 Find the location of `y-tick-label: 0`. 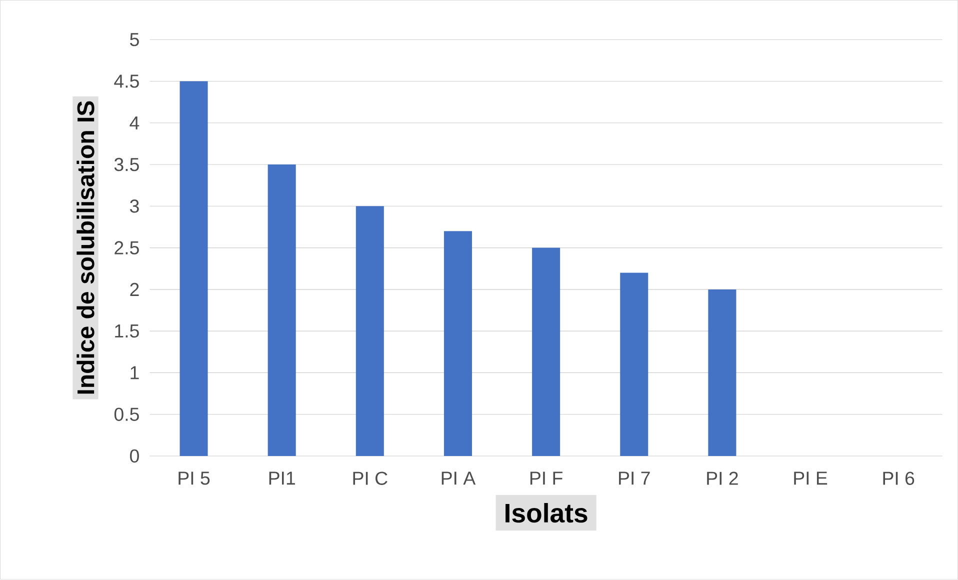

y-tick-label: 0 is located at coordinates (134, 456).